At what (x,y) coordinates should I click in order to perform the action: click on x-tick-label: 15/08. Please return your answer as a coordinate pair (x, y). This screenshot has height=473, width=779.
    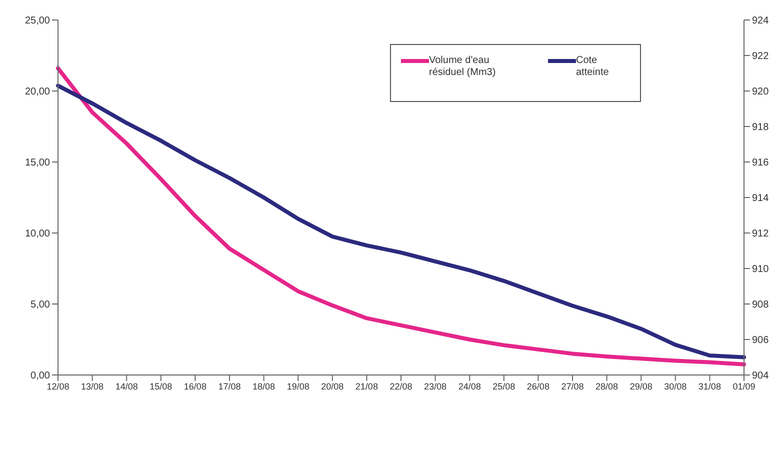
    Looking at the image, I should click on (161, 386).